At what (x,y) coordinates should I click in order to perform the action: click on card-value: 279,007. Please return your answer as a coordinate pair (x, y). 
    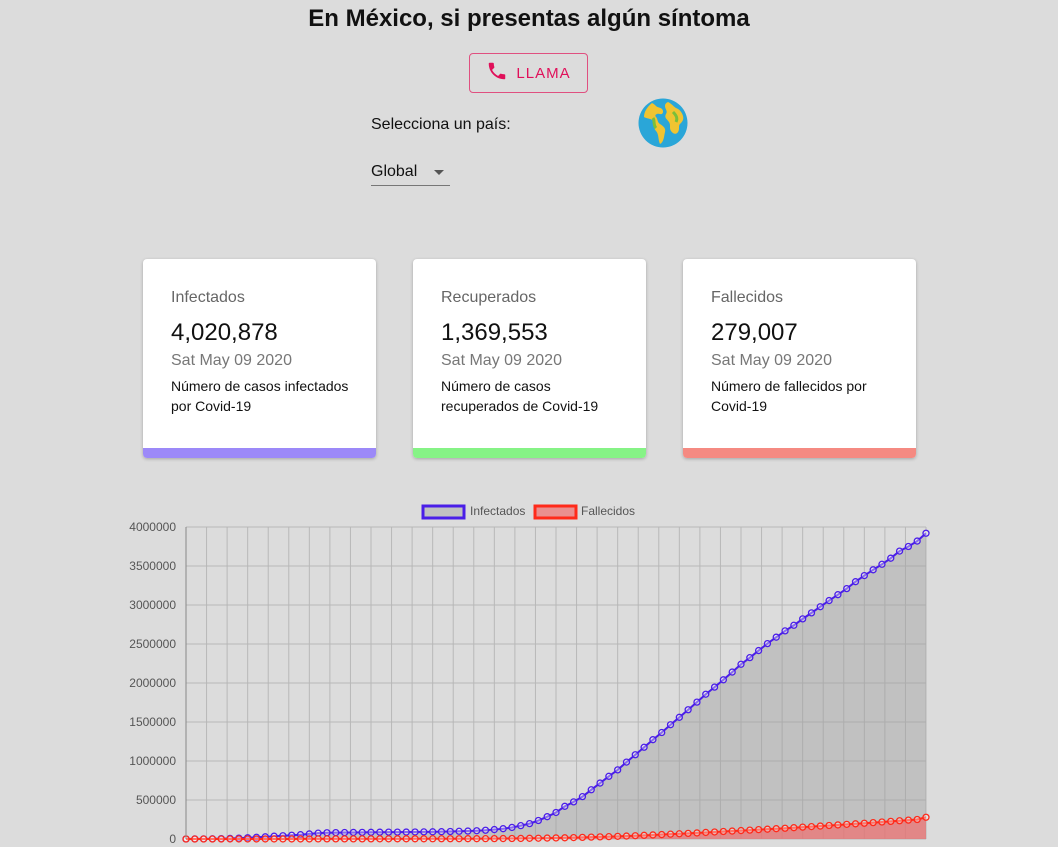
    Looking at the image, I should click on (754, 332).